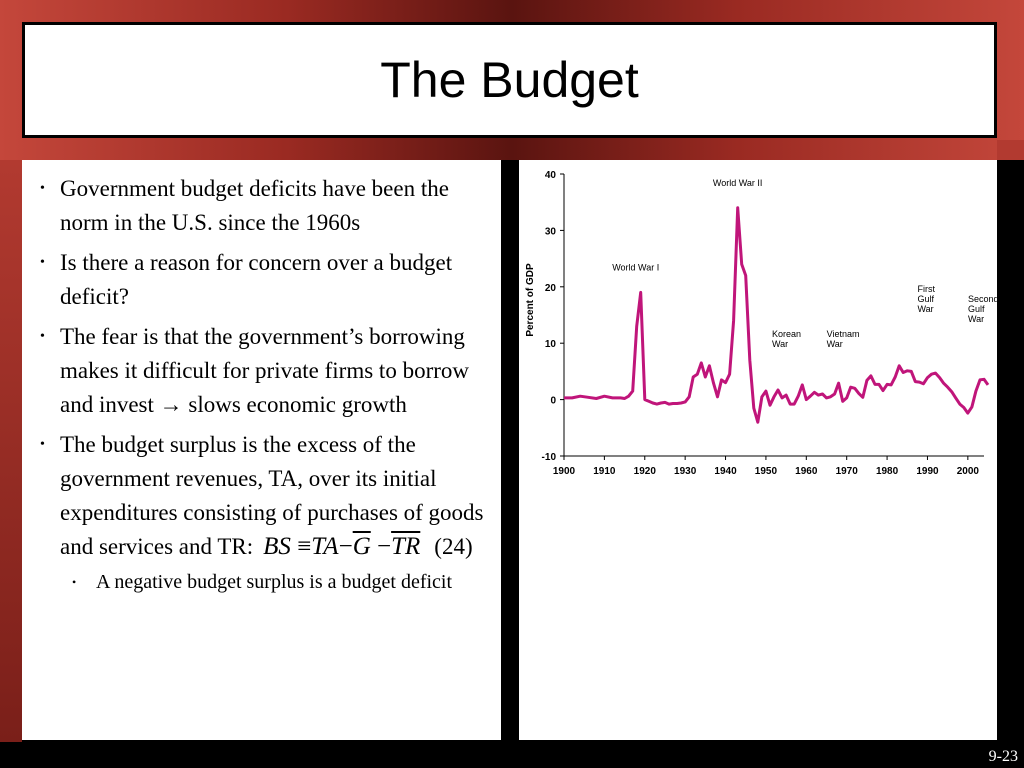  Describe the element at coordinates (645, 471) in the screenshot. I see `x-tick-label: 1920` at that location.